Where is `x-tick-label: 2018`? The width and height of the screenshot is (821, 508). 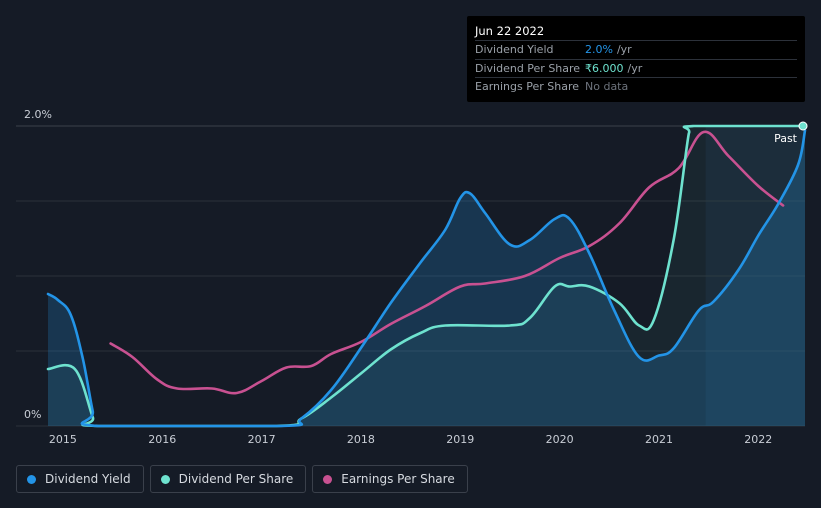 x-tick-label: 2018 is located at coordinates (361, 439).